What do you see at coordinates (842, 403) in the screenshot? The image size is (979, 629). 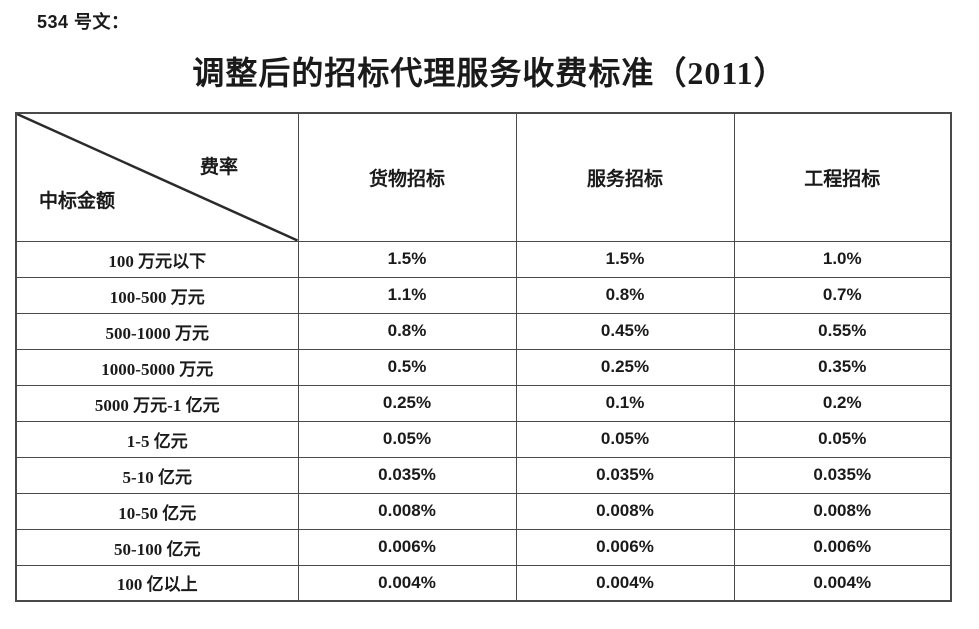 I see `rate-cell: 0.2%` at bounding box center [842, 403].